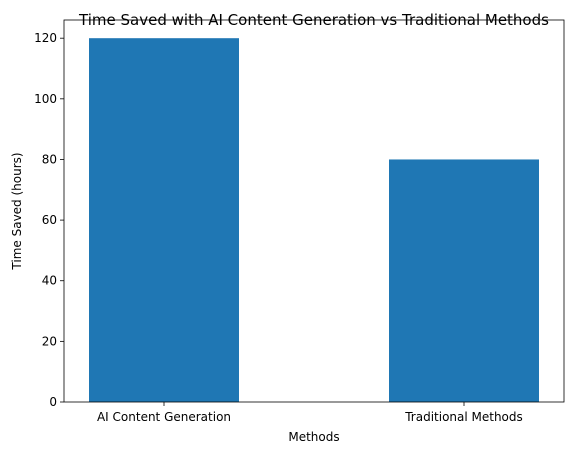 This screenshot has width=583, height=455. Describe the element at coordinates (53, 402) in the screenshot. I see `y-tick-label: 0` at that location.